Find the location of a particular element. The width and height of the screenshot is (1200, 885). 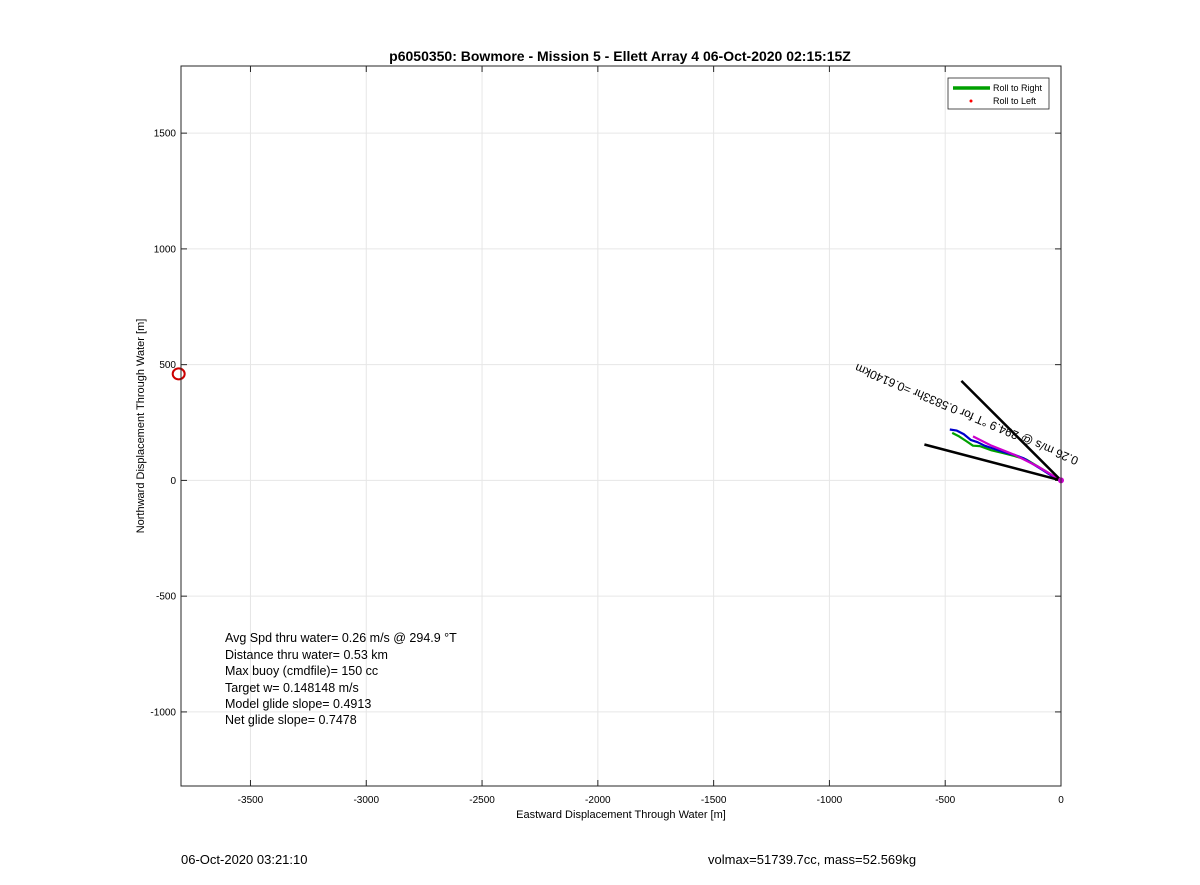

footer-volmax-mass: volmax=51739.7cc, mass=52.569kg is located at coordinates (812, 859).